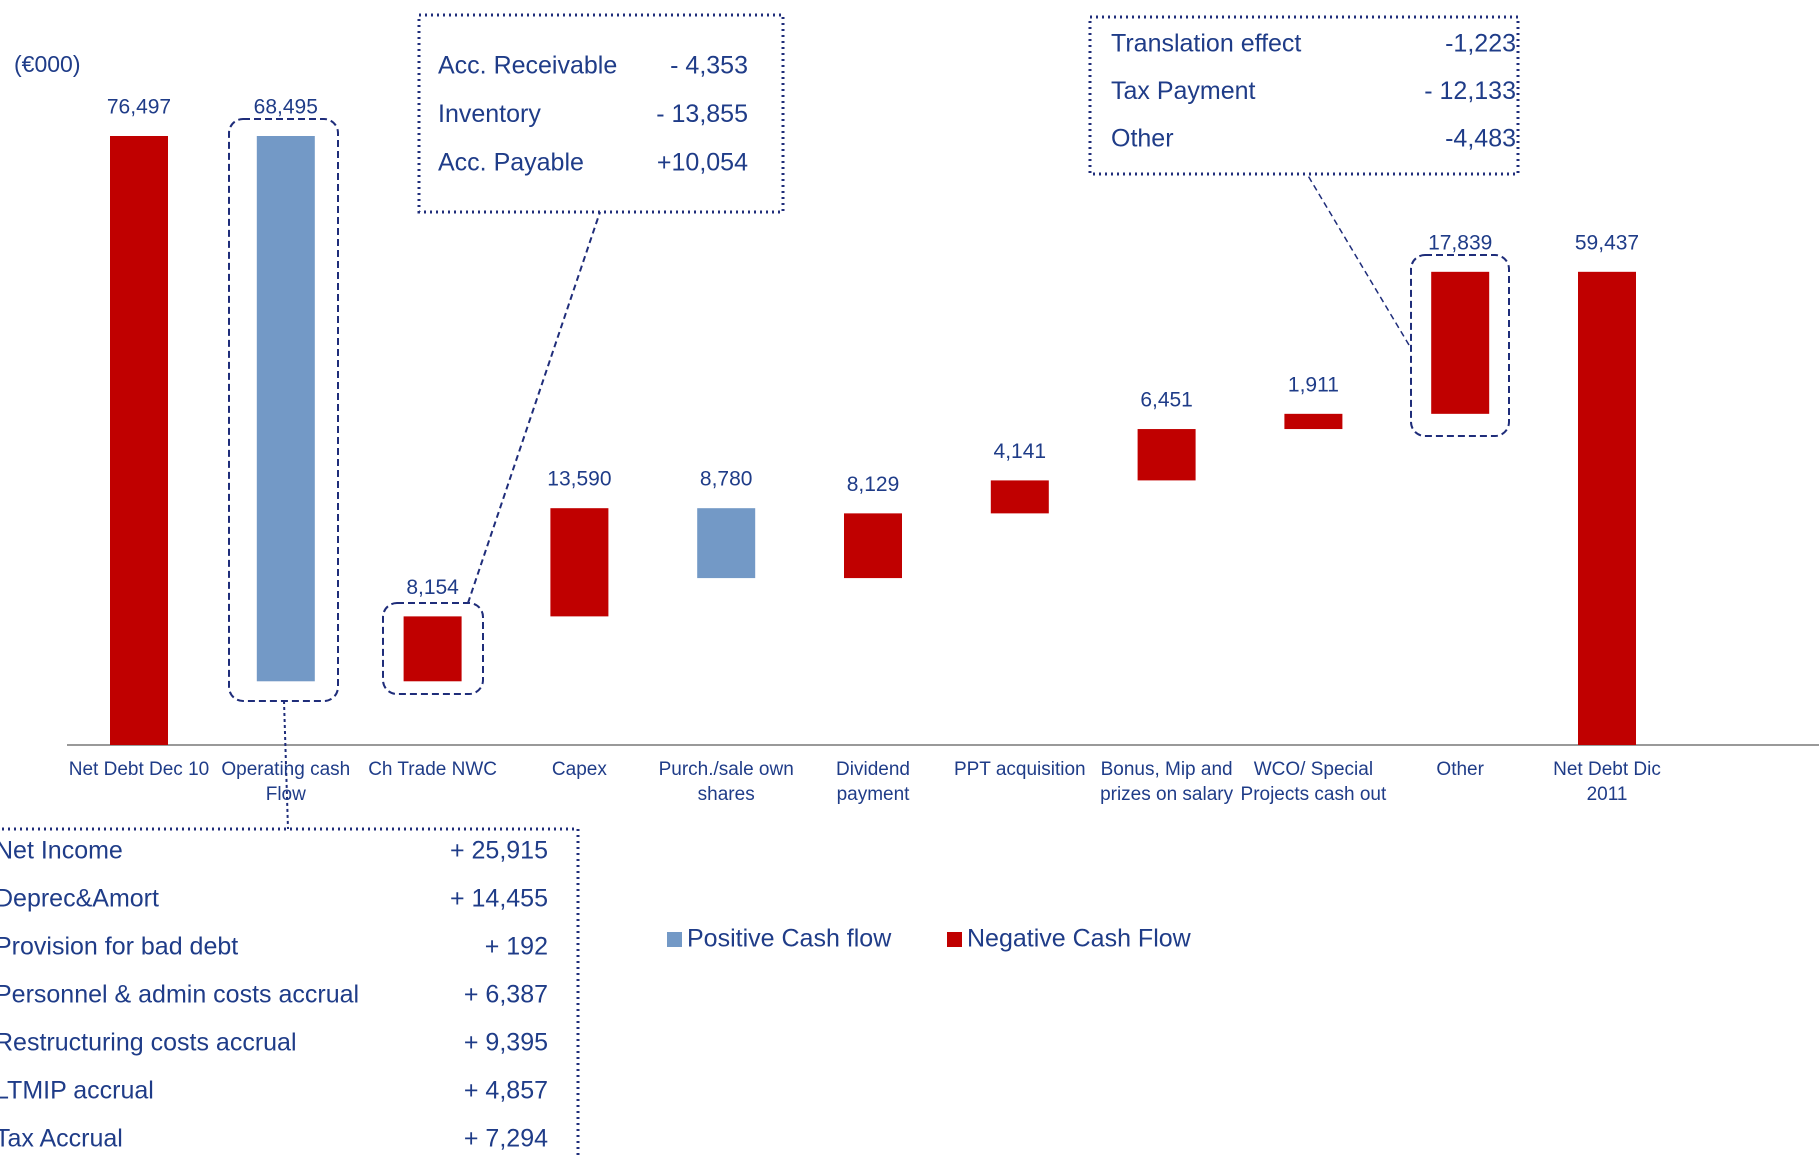 This screenshot has width=1819, height=1155. I want to click on callout-value: + 9,395, so click(506, 1043).